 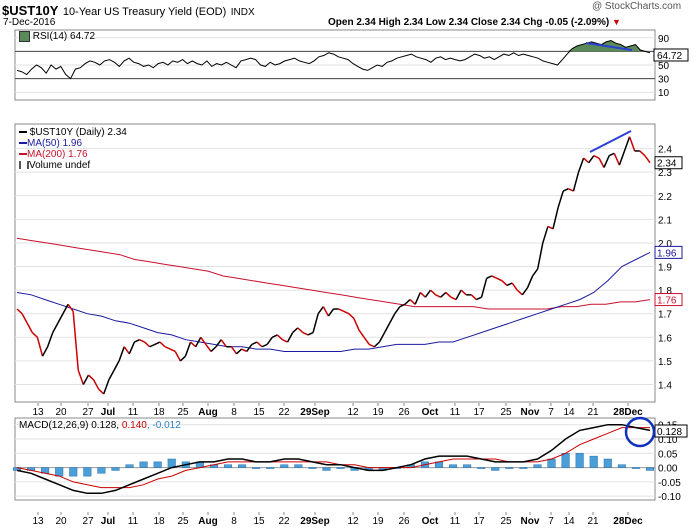 What do you see at coordinates (616, 22) in the screenshot?
I see `down-marker-icon: ▼` at bounding box center [616, 22].